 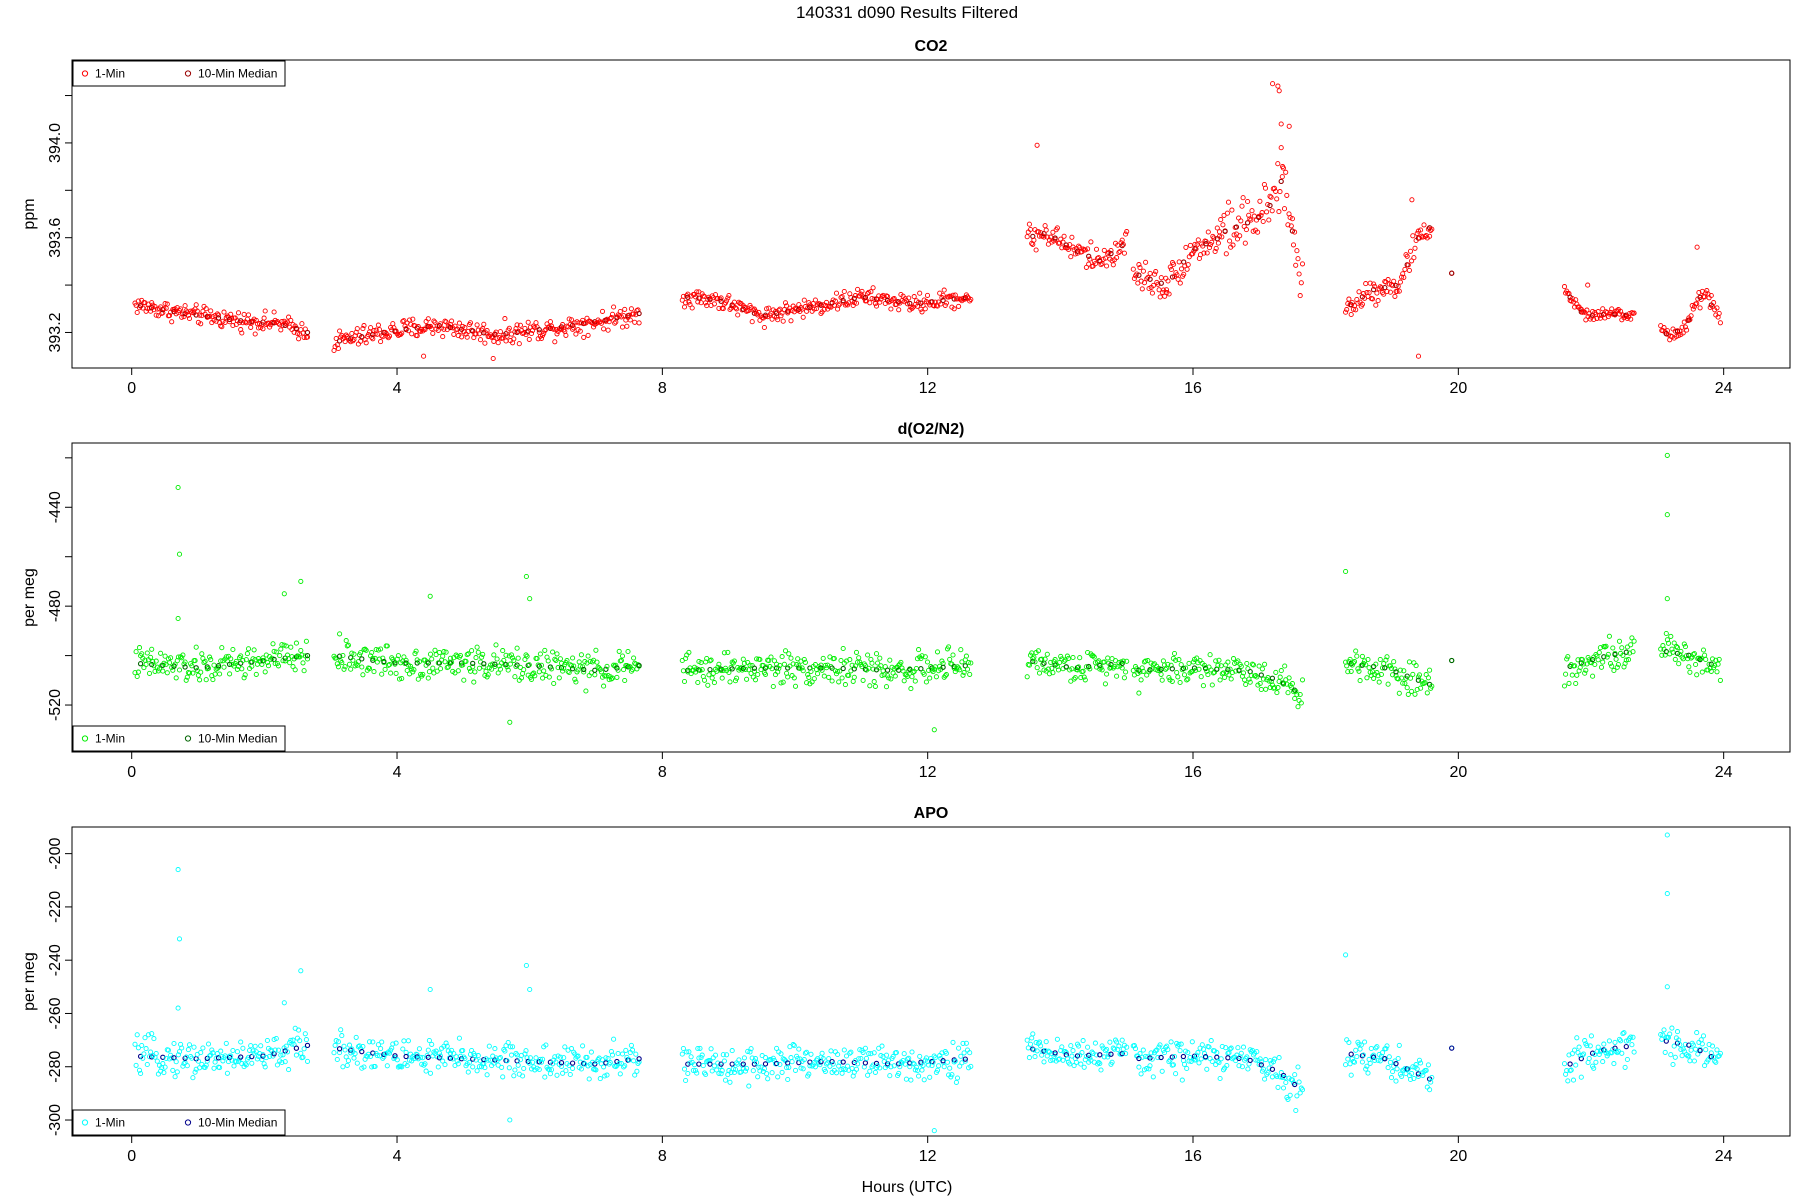 I want to click on x-tick-label: 16, so click(x=1193, y=1156).